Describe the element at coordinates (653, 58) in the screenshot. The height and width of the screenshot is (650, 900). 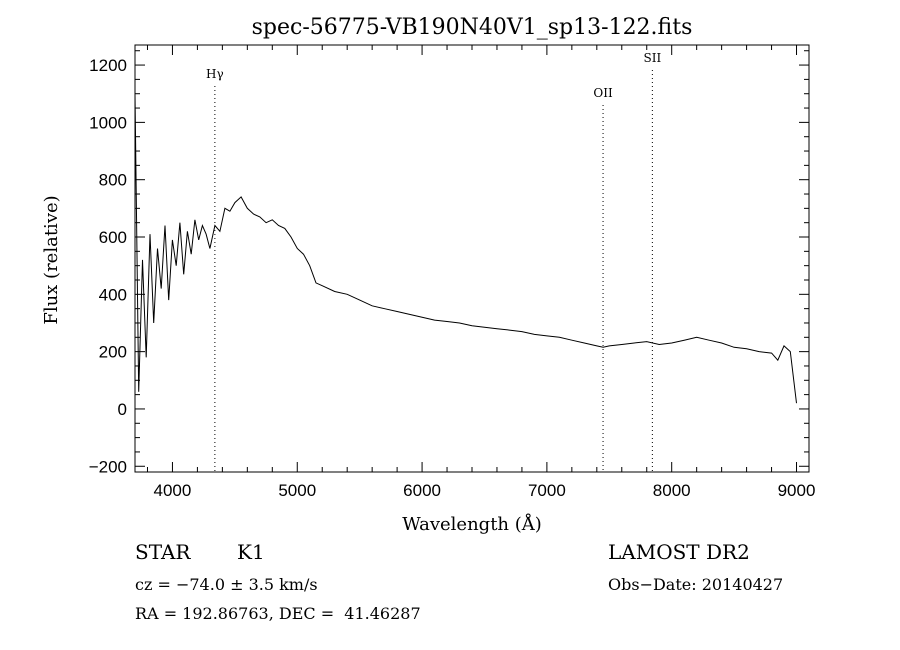
I see `line-marker-label: SII` at that location.